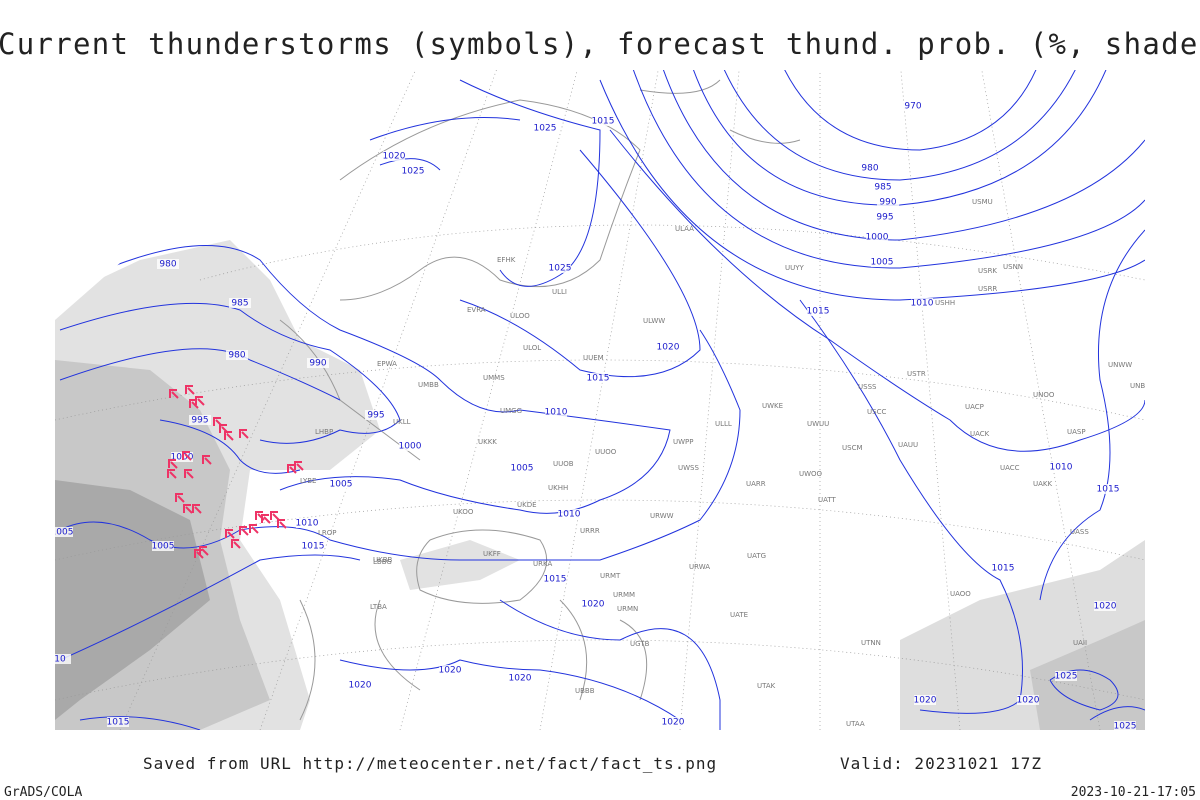 The width and height of the screenshot is (1200, 800). What do you see at coordinates (624, 595) in the screenshot?
I see `station-code: URMM` at bounding box center [624, 595].